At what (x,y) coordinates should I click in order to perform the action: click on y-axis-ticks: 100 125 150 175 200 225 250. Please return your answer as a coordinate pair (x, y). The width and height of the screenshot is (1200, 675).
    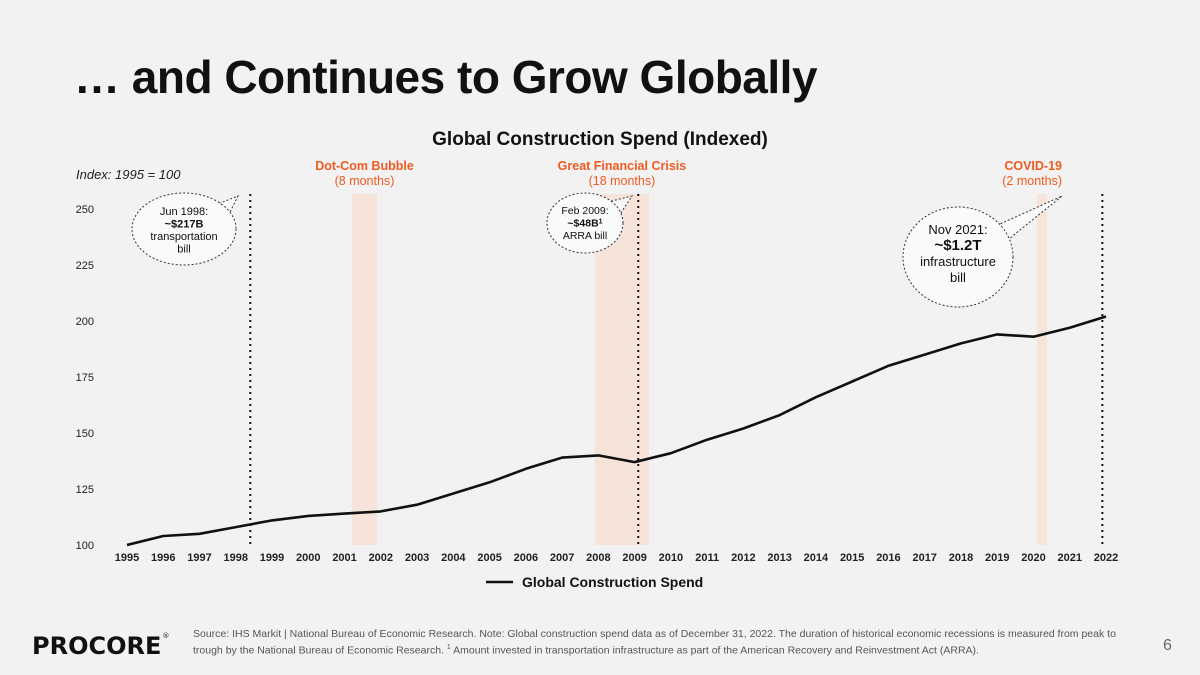
    Looking at the image, I should click on (85, 378).